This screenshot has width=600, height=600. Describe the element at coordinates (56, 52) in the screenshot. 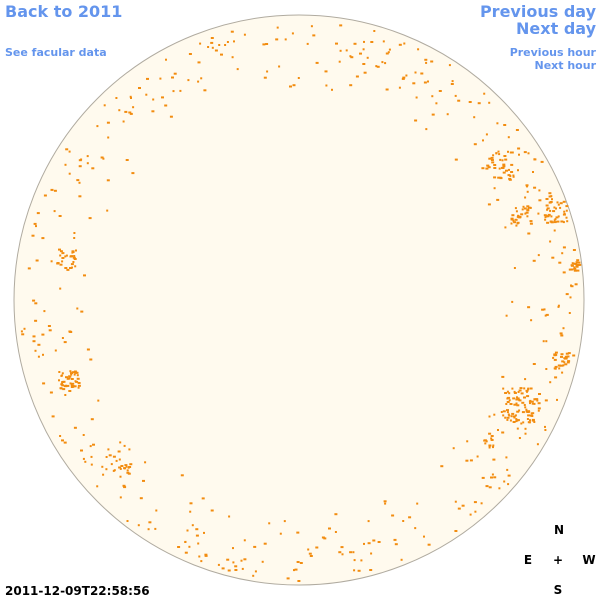

I see `facular-link: See facular data` at that location.